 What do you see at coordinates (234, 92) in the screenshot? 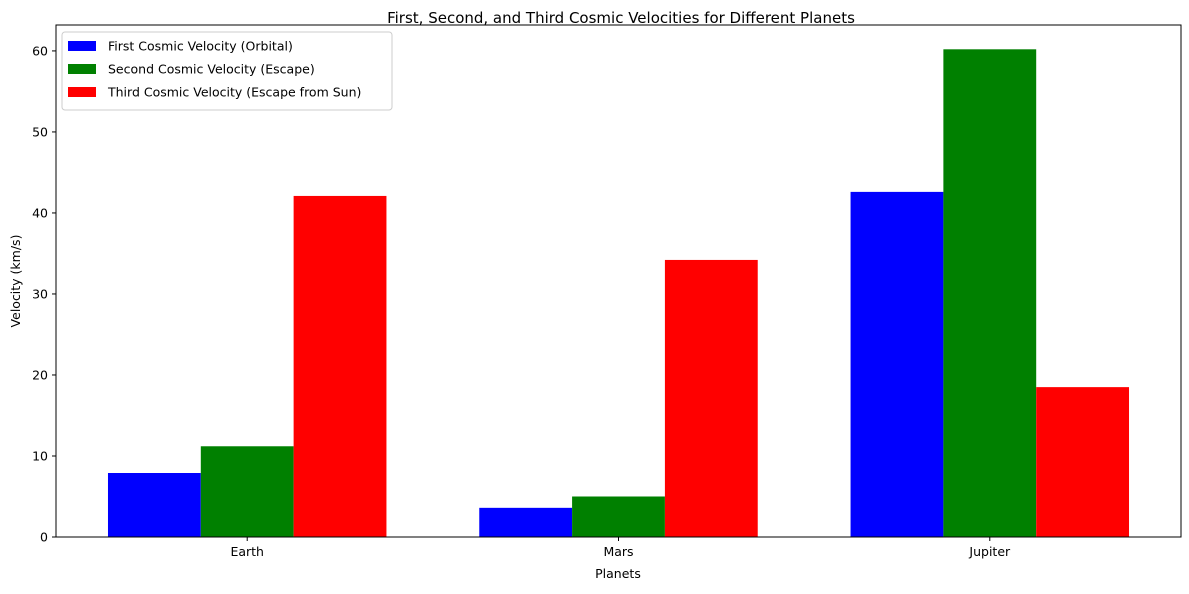
I see `legend-label: Third Cosmic Velocity (Escape from Sun)` at bounding box center [234, 92].